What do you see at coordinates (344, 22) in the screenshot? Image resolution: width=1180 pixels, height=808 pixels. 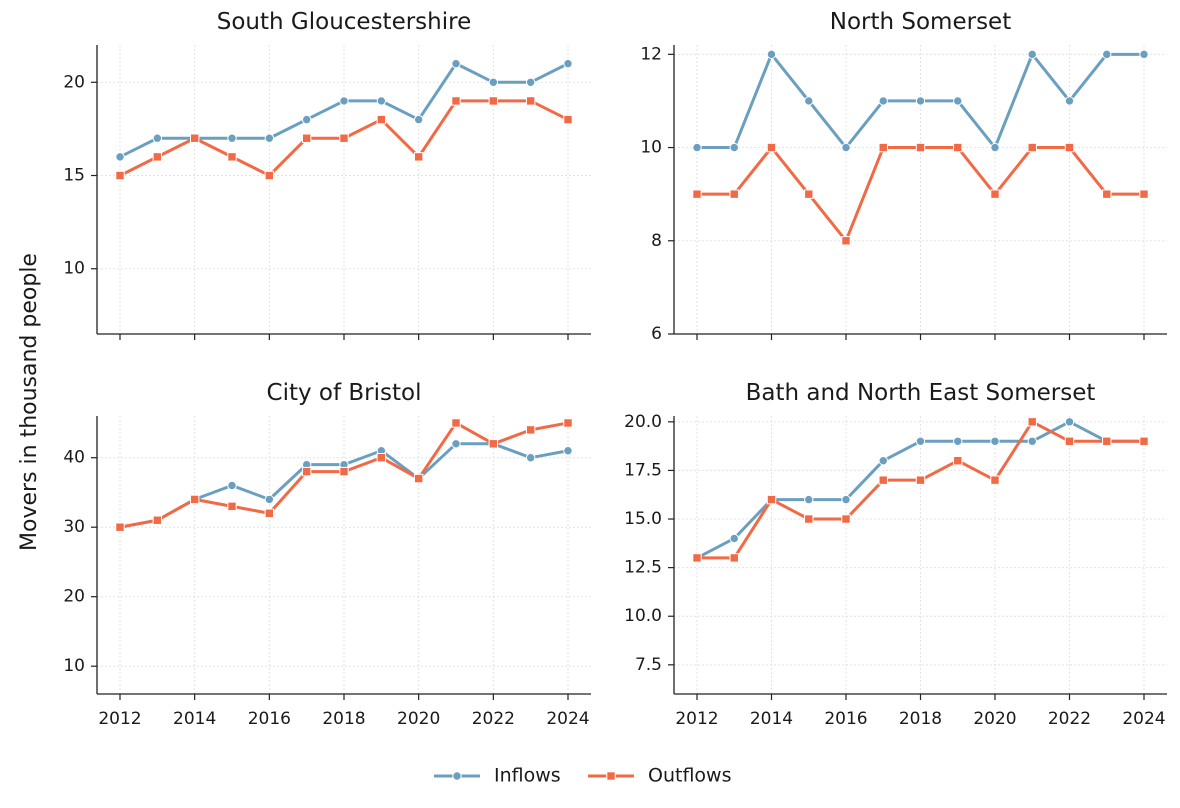 I see `panel-title: South Gloucestershire` at bounding box center [344, 22].